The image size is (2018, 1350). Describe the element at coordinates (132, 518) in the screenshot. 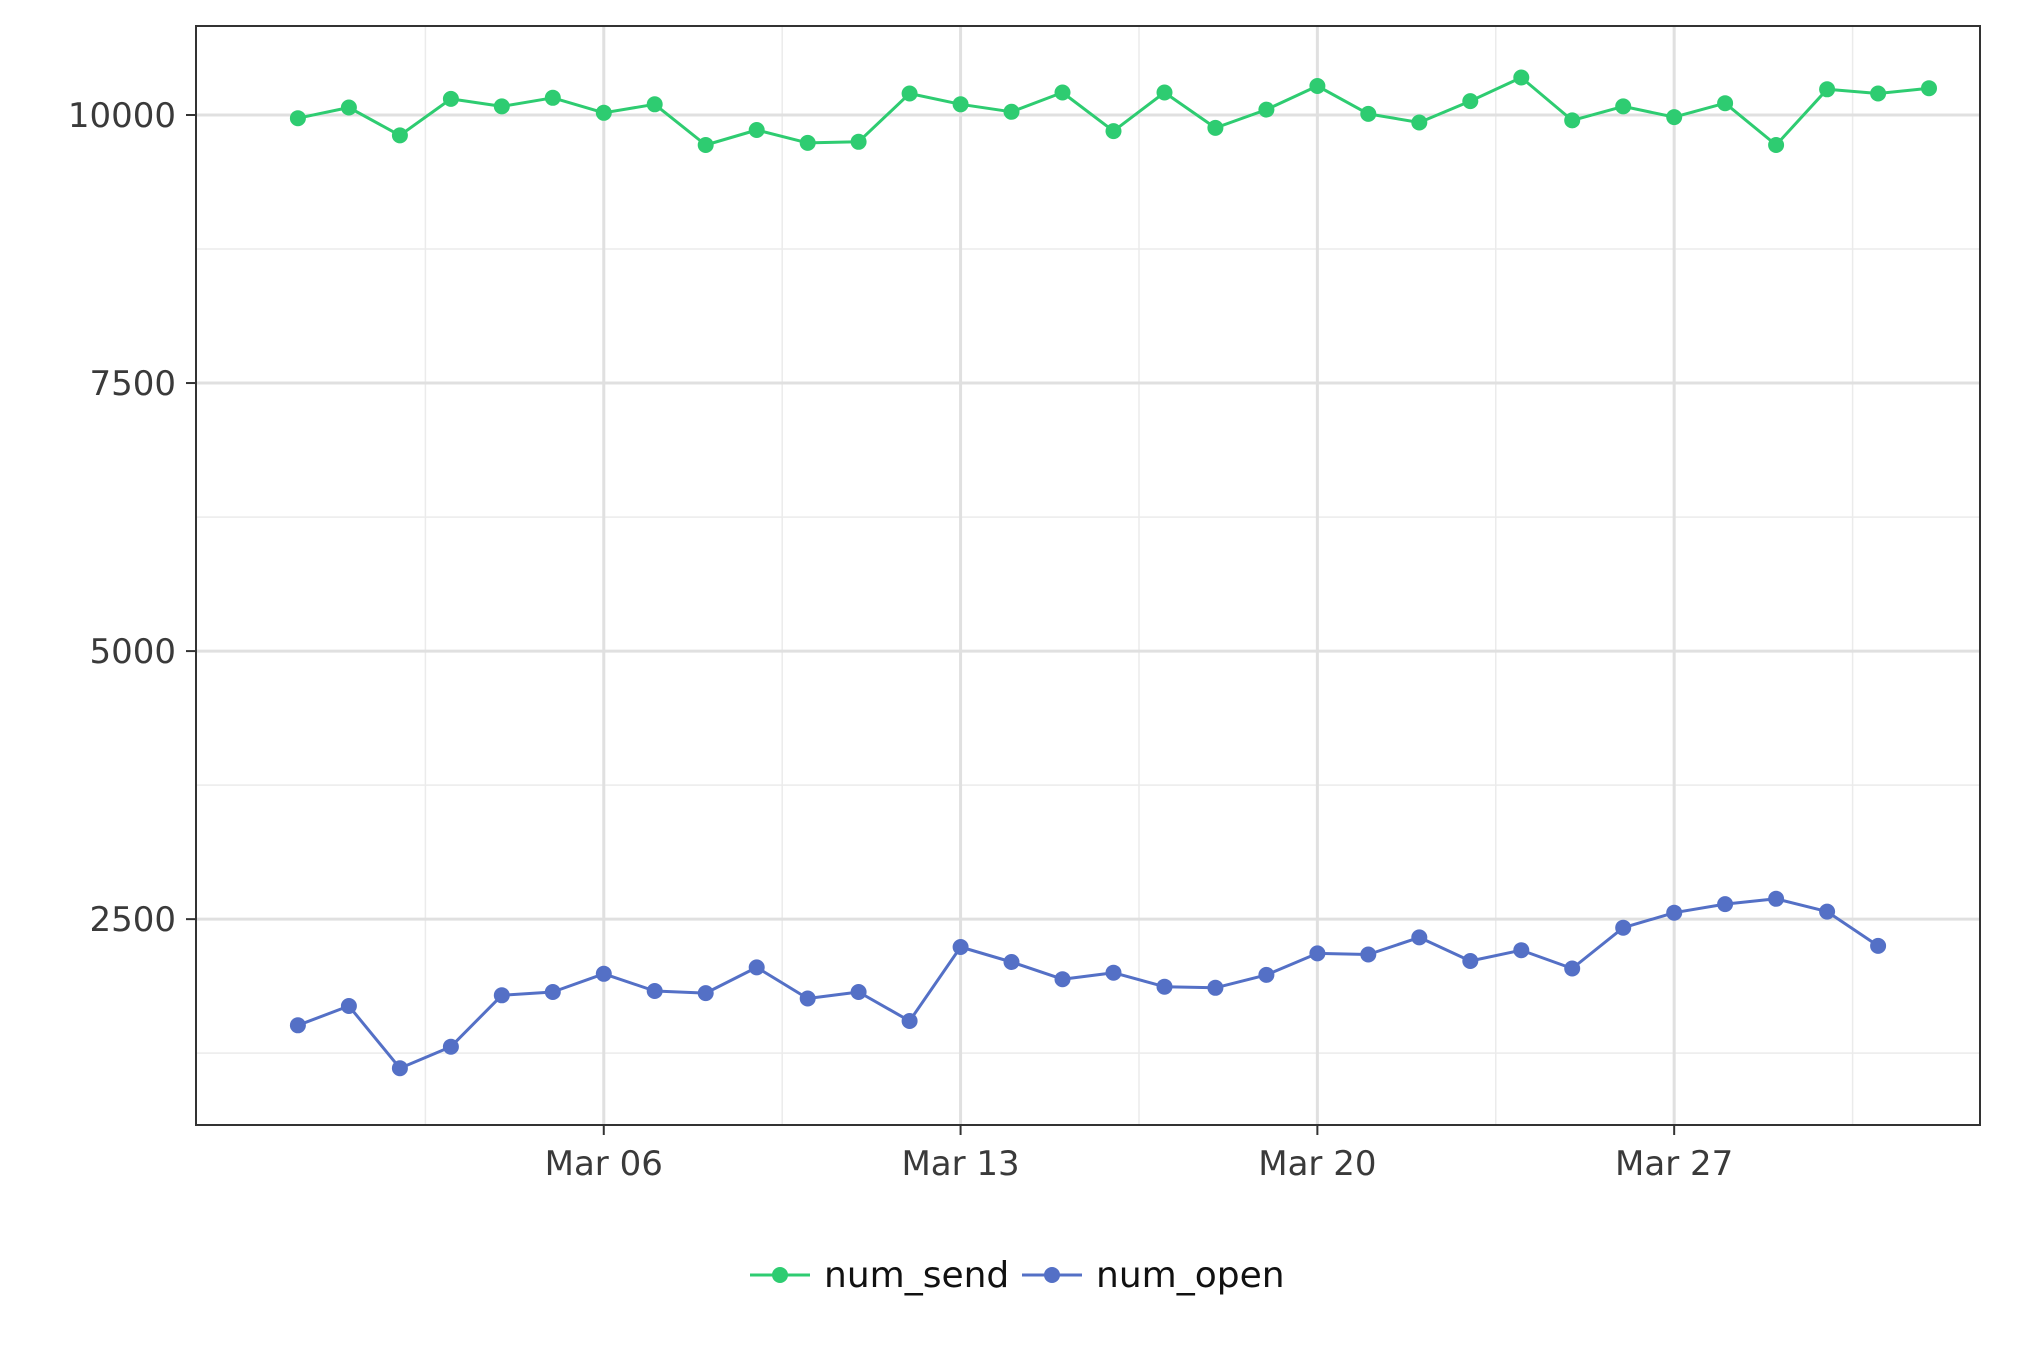

I see `y-axis: 2500 5000 7500 10000` at that location.